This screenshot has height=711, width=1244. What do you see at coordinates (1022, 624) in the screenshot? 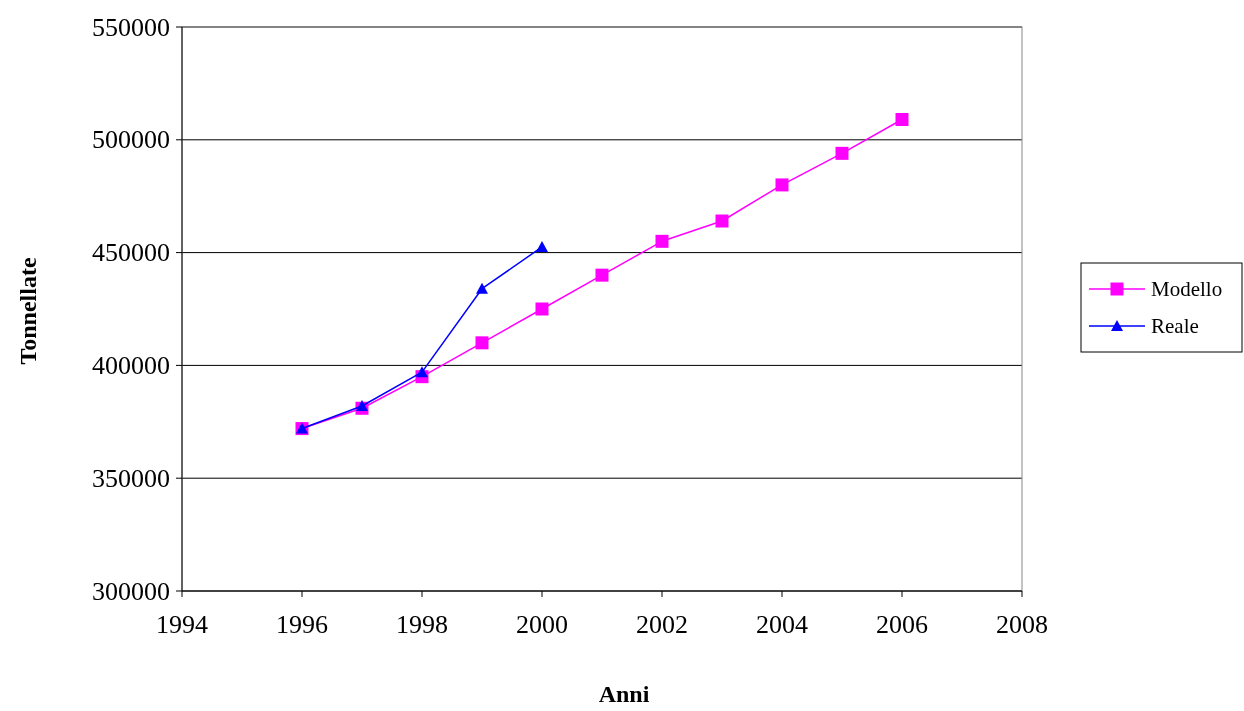
I see `x-tick-label: 2008` at bounding box center [1022, 624].